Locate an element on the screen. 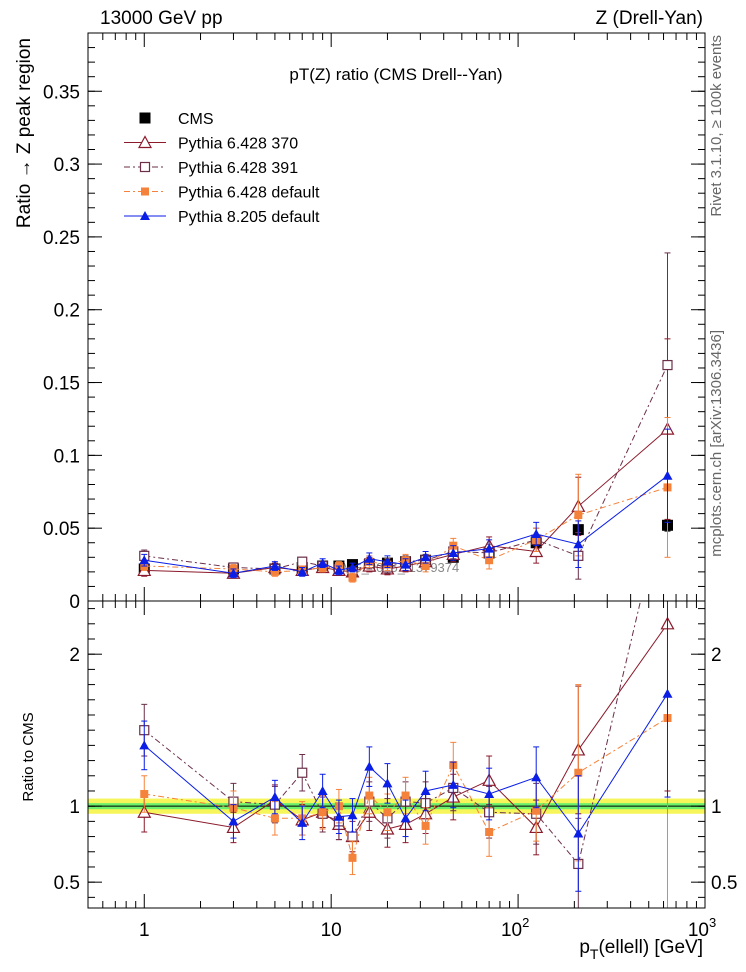  top-title: pT(Z) ratio (CMS Drell--Yan) is located at coordinates (395, 74).